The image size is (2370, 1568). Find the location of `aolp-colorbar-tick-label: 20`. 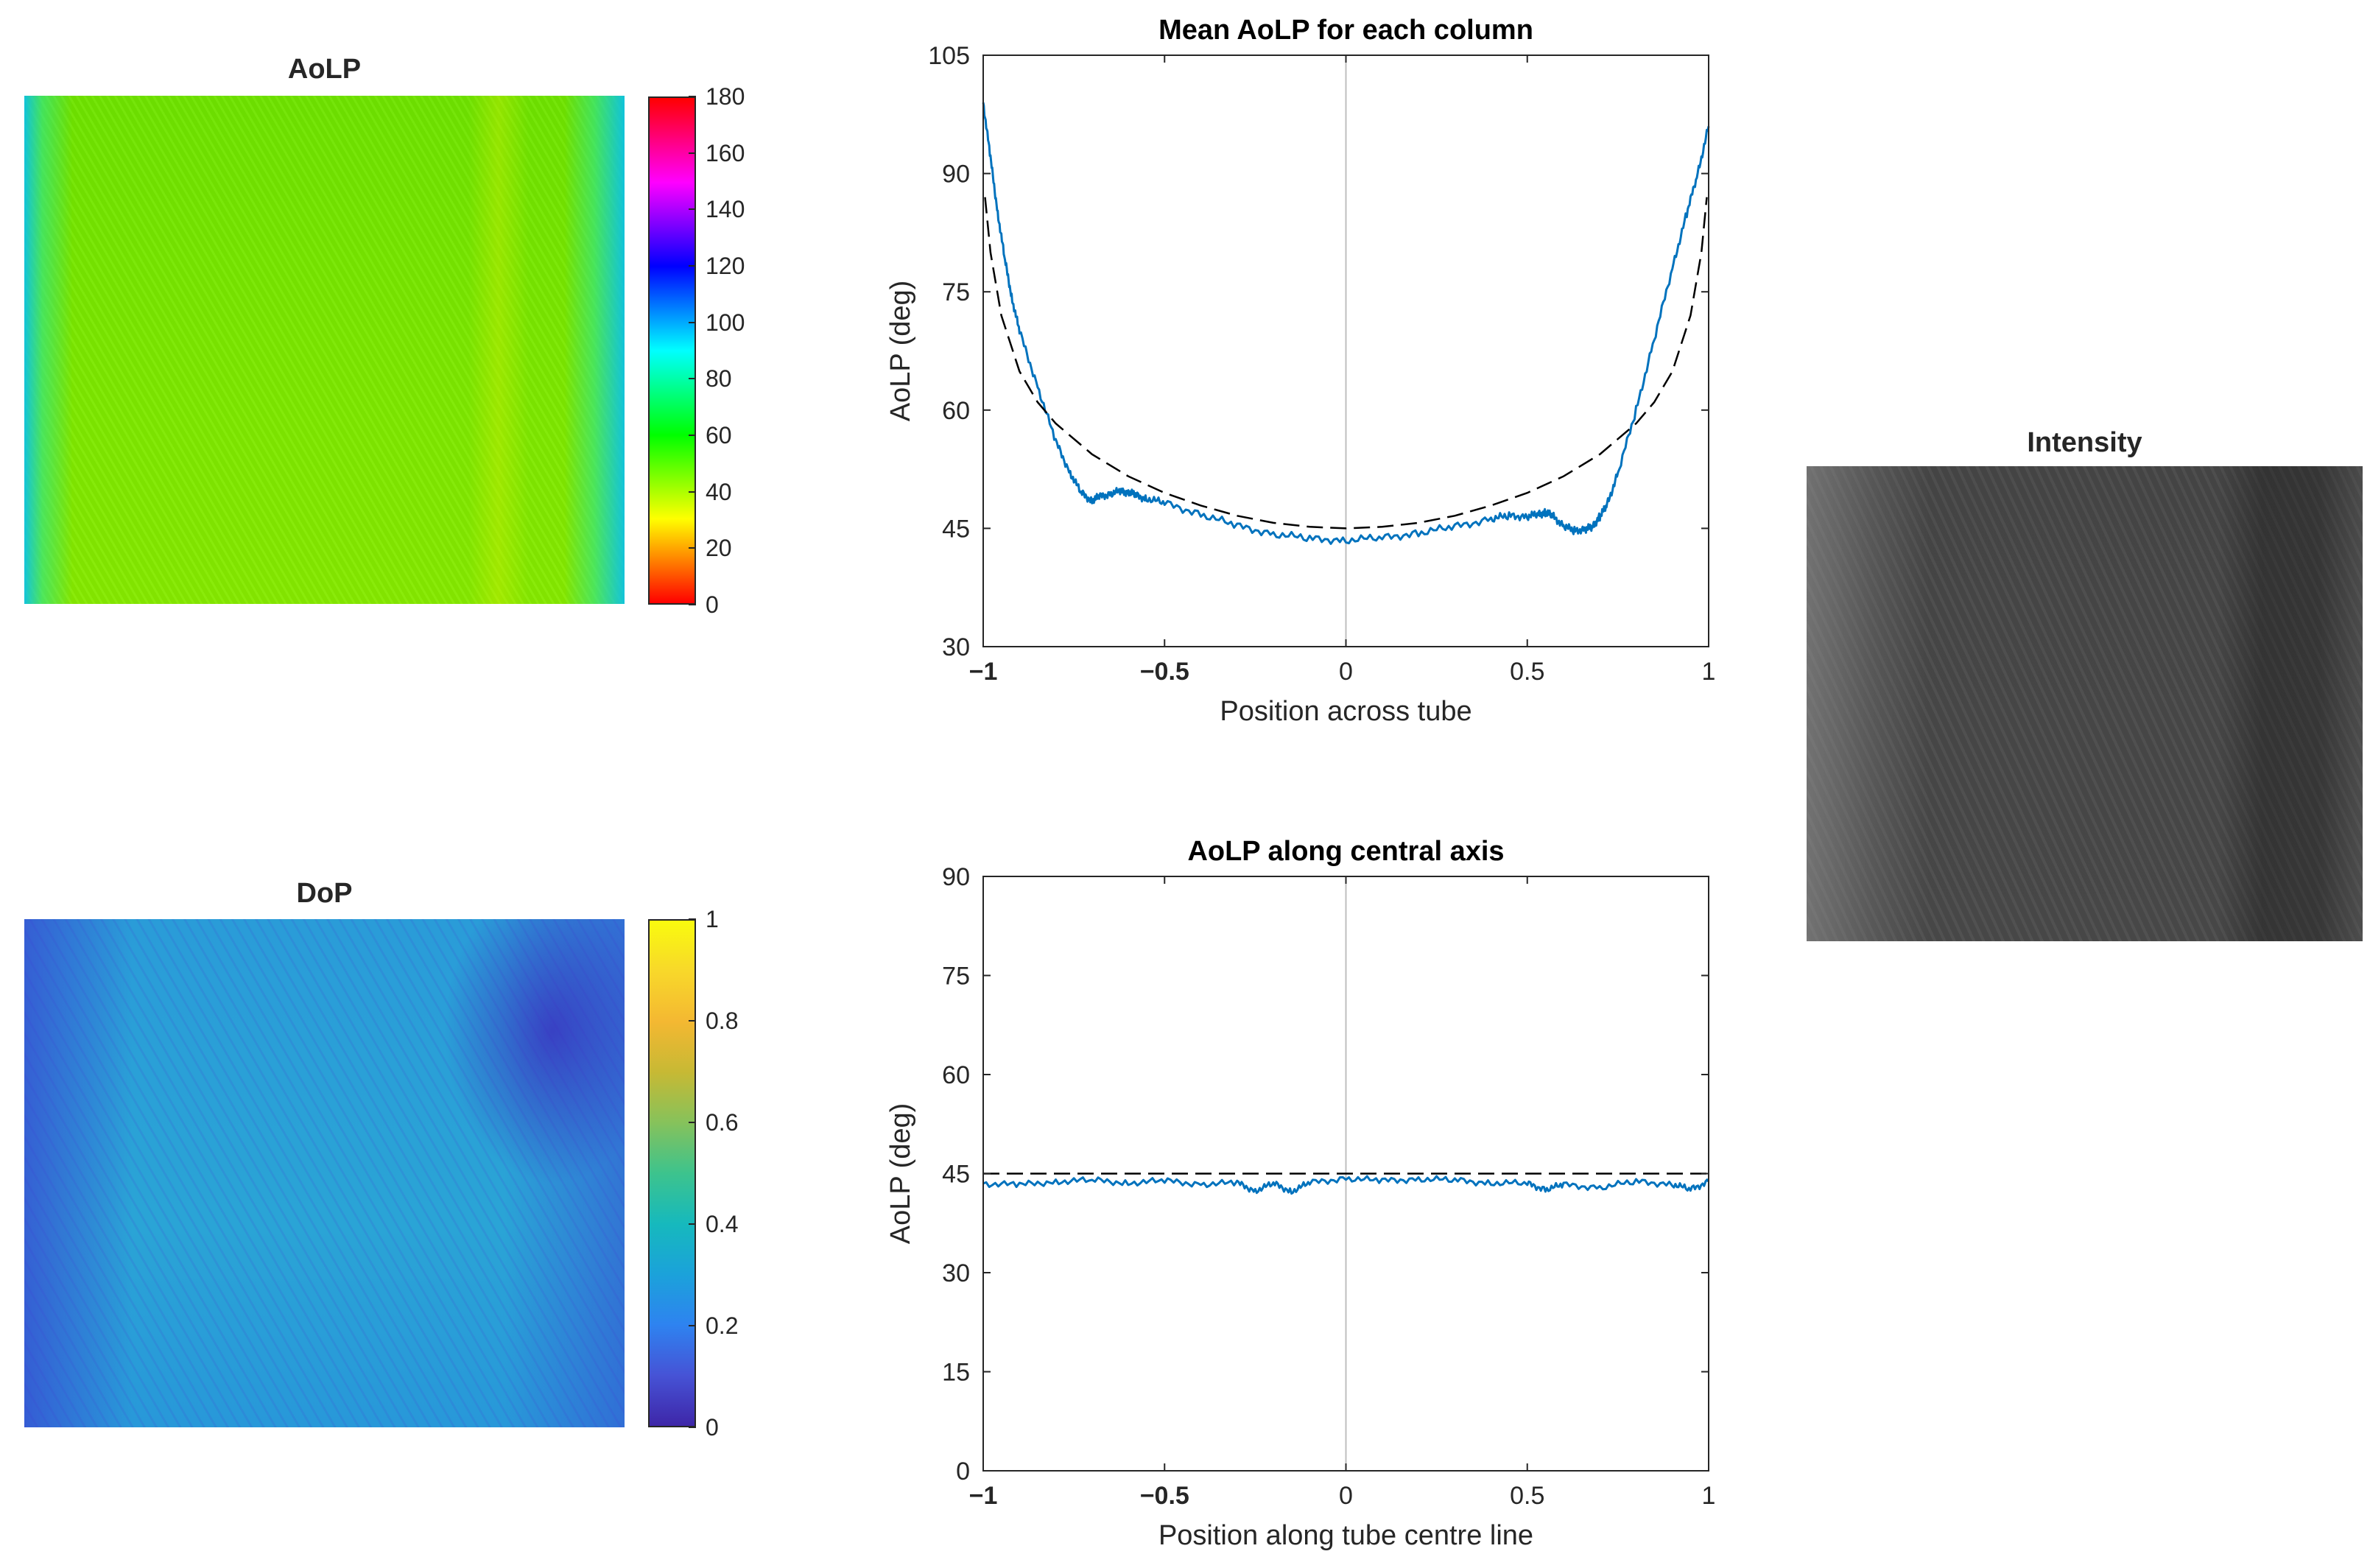

aolp-colorbar-tick-label: 20 is located at coordinates (719, 548).